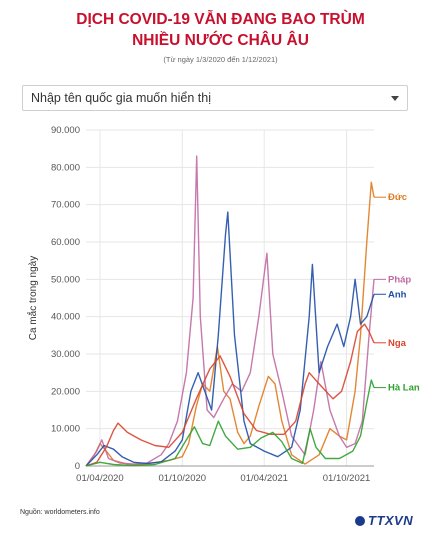 This screenshot has width=441, height=552. Describe the element at coordinates (65, 130) in the screenshot. I see `y-tick-label: 90.000` at that location.